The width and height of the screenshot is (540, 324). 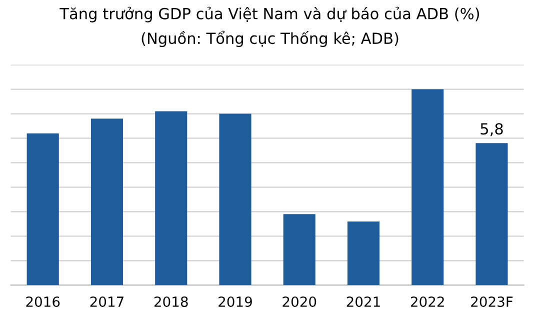 What do you see at coordinates (235, 301) in the screenshot?
I see `x-tick-label: 2019` at bounding box center [235, 301].